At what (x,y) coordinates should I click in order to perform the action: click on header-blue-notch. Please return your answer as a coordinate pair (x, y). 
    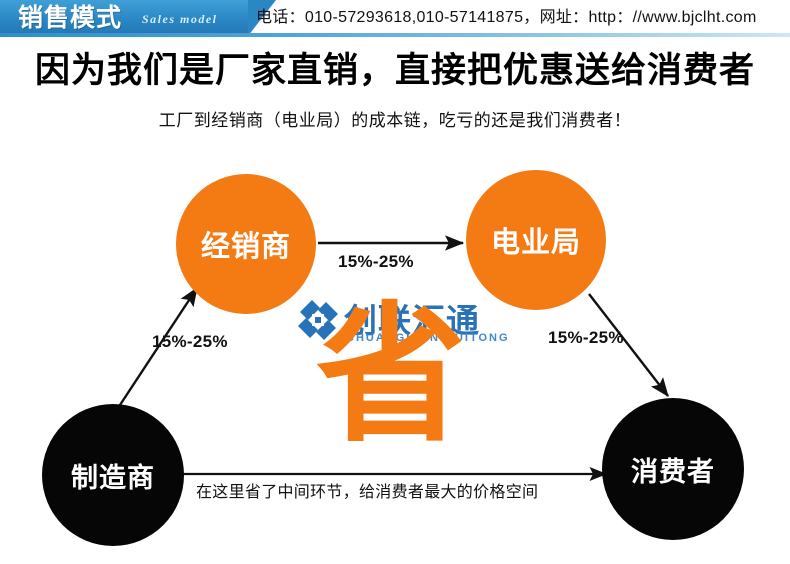
    Looking at the image, I should click on (262, 18).